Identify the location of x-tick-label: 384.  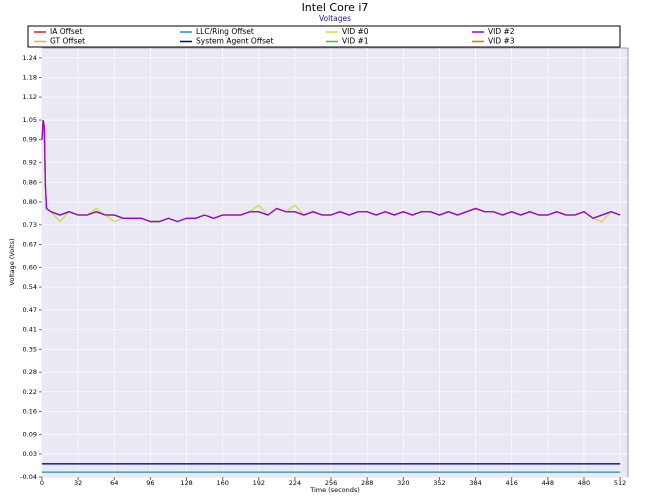
(475, 483).